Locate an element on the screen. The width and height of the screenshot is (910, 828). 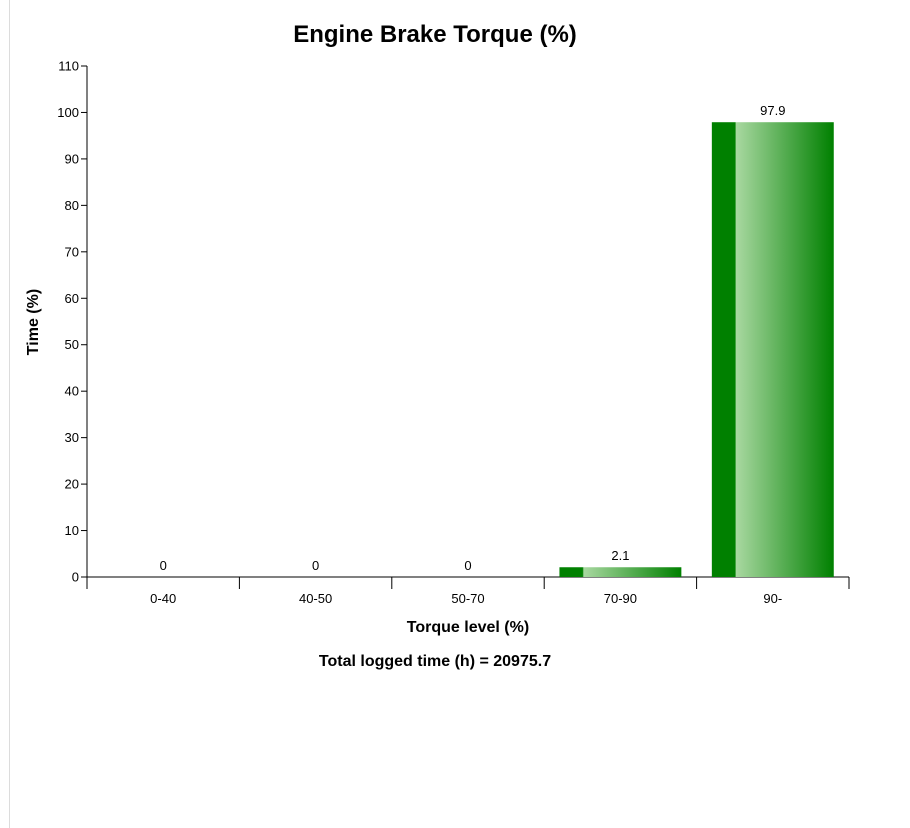
y-tick-label: 20 is located at coordinates (72, 484).